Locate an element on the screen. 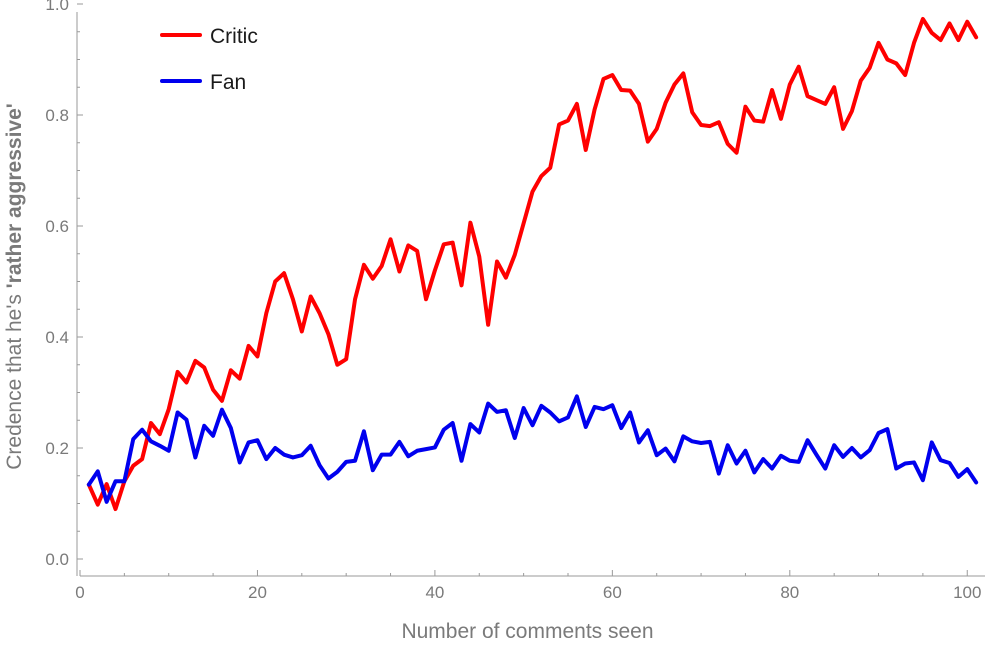 The height and width of the screenshot is (646, 1000). x-tick-label: 40 is located at coordinates (434, 592).